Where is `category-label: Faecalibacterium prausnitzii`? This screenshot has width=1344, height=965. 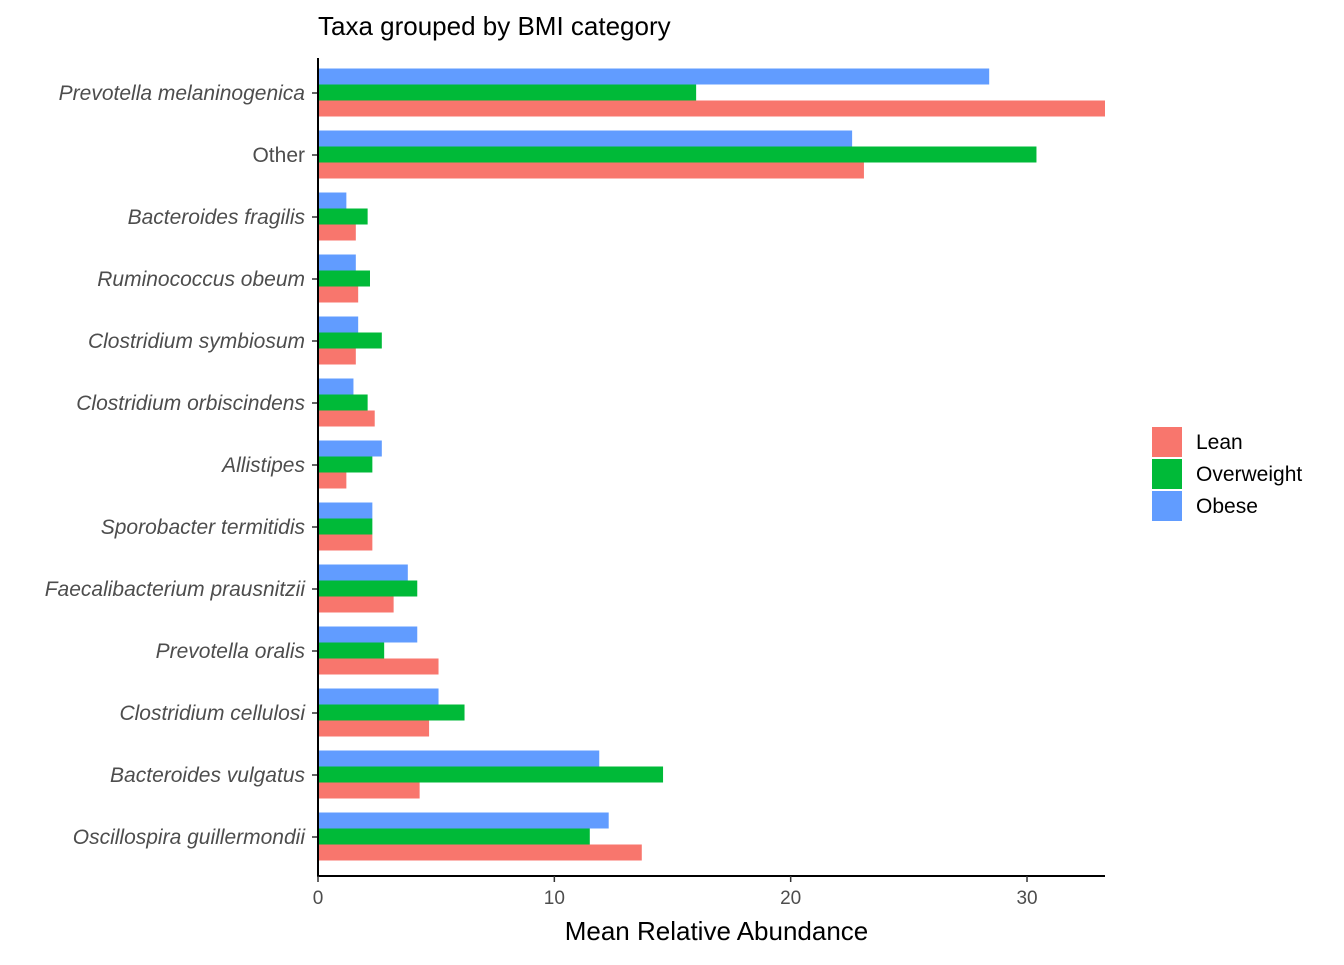
category-label: Faecalibacterium prausnitzii is located at coordinates (176, 589).